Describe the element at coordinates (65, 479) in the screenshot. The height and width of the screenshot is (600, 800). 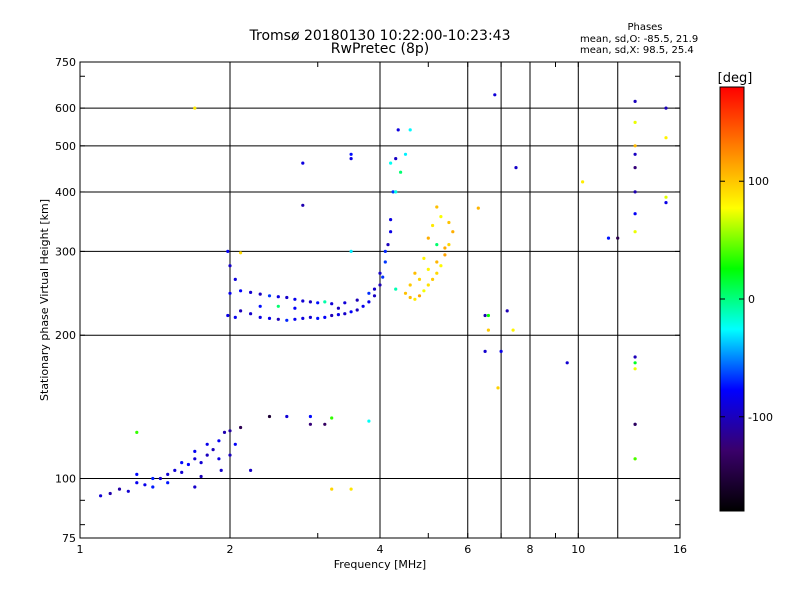
I see `y-tick-label: 100` at that location.